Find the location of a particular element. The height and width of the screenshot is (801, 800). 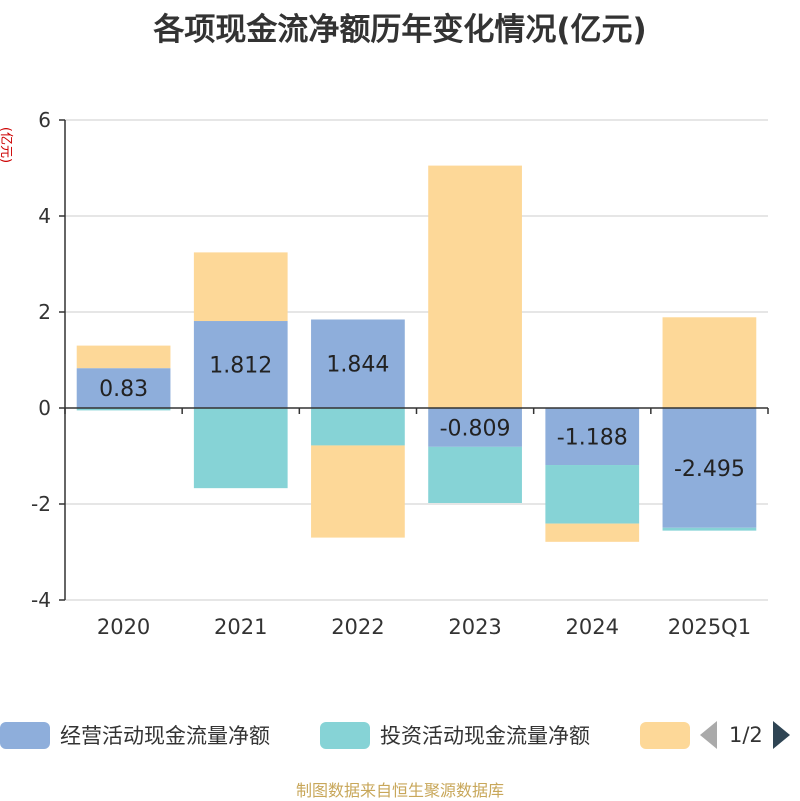

data-label-2020: 0.83 is located at coordinates (123, 389).